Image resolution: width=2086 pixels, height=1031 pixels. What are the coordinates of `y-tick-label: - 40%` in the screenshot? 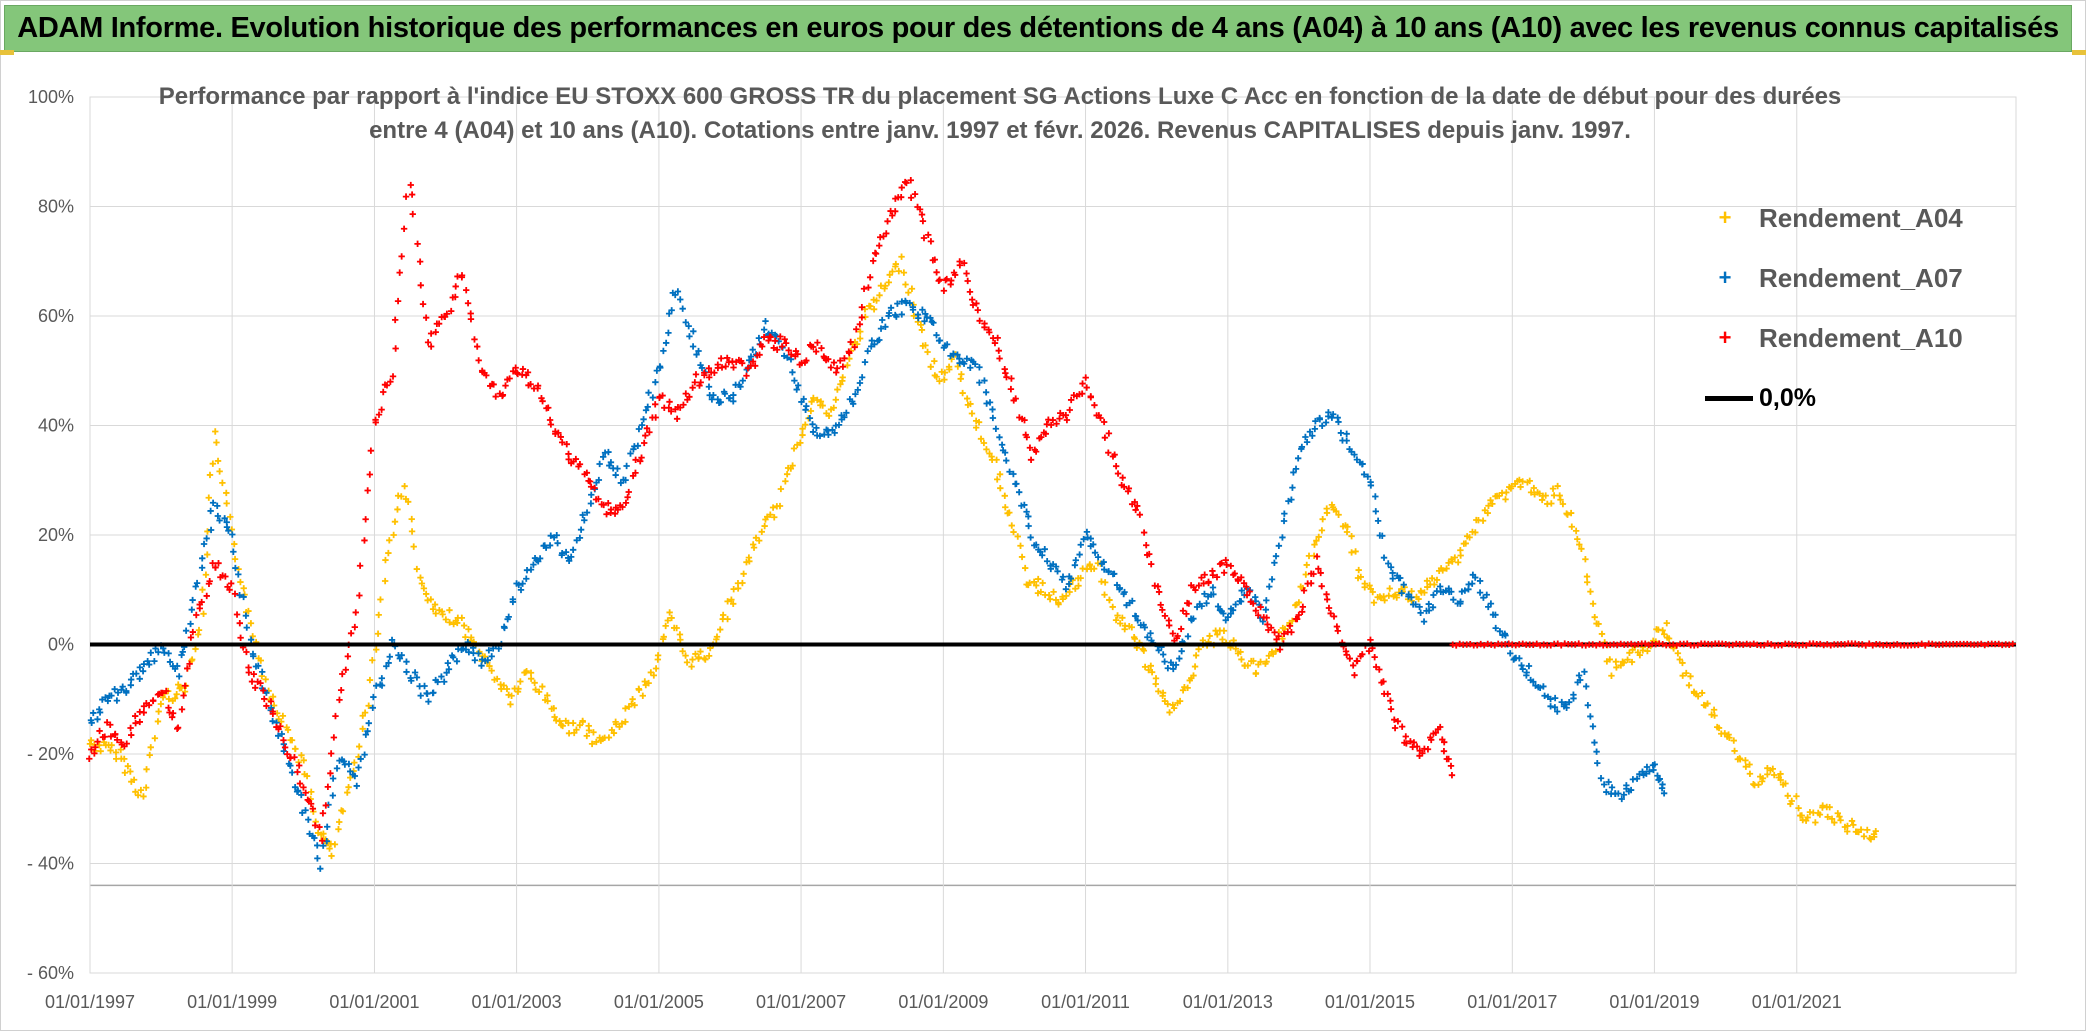 It's located at (50, 864).